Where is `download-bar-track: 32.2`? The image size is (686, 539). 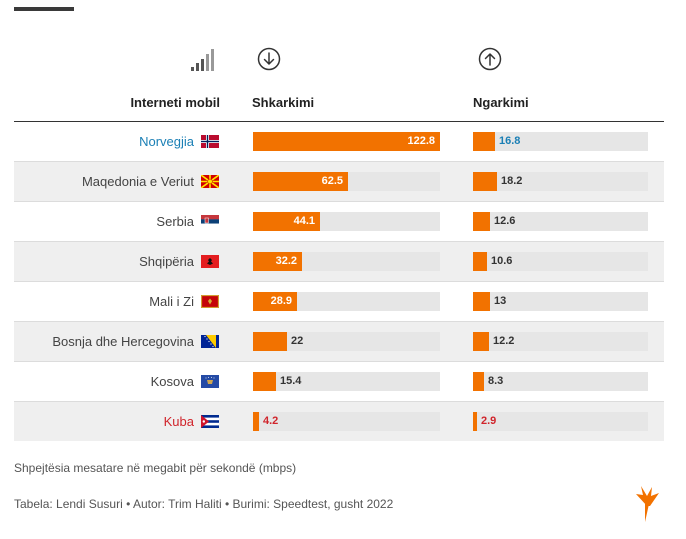 download-bar-track: 32.2 is located at coordinates (346, 261).